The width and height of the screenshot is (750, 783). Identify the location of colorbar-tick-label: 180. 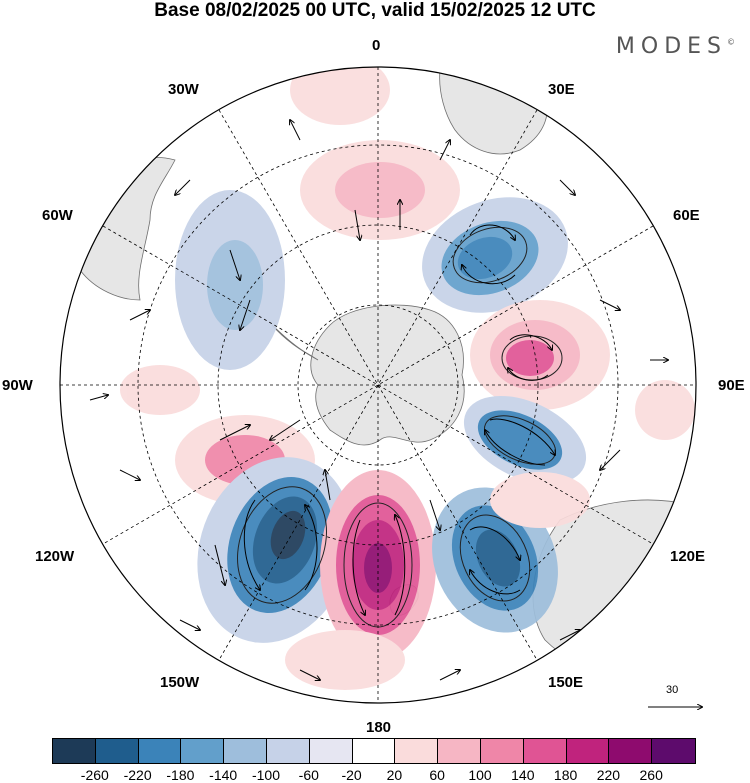
(565, 775).